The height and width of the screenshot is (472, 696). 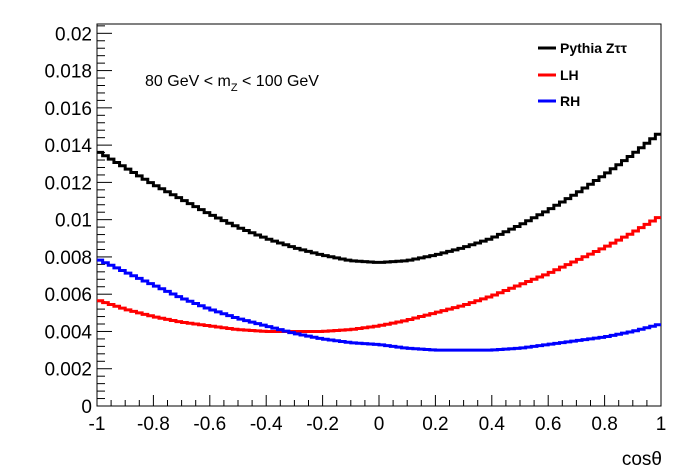 I want to click on x-tick-label: 0.8, so click(x=604, y=424).